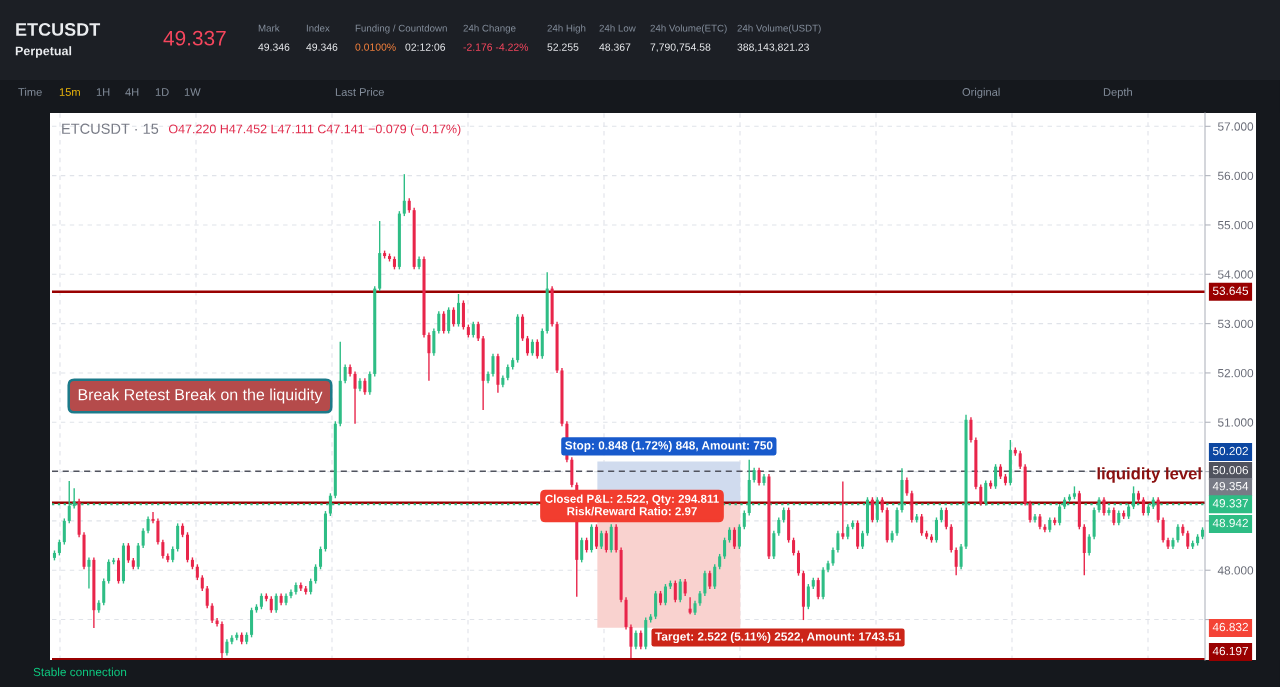  Describe the element at coordinates (496, 47) in the screenshot. I see `text: -2.176 -4.22%` at that location.